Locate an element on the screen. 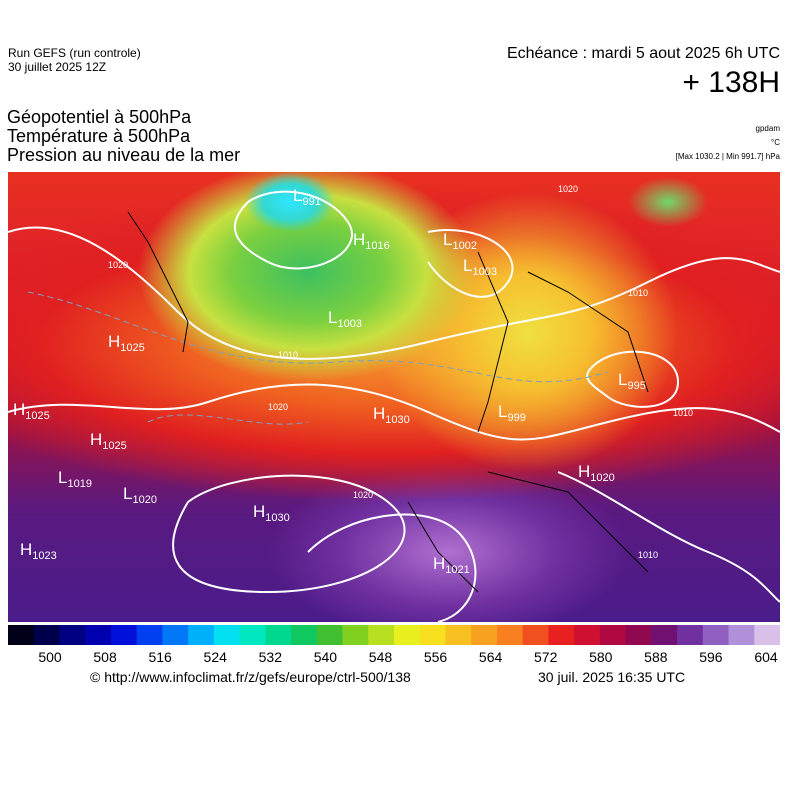 Image resolution: width=788 pixels, height=789 pixels. colorbar-tick-label: 516 is located at coordinates (160, 657).